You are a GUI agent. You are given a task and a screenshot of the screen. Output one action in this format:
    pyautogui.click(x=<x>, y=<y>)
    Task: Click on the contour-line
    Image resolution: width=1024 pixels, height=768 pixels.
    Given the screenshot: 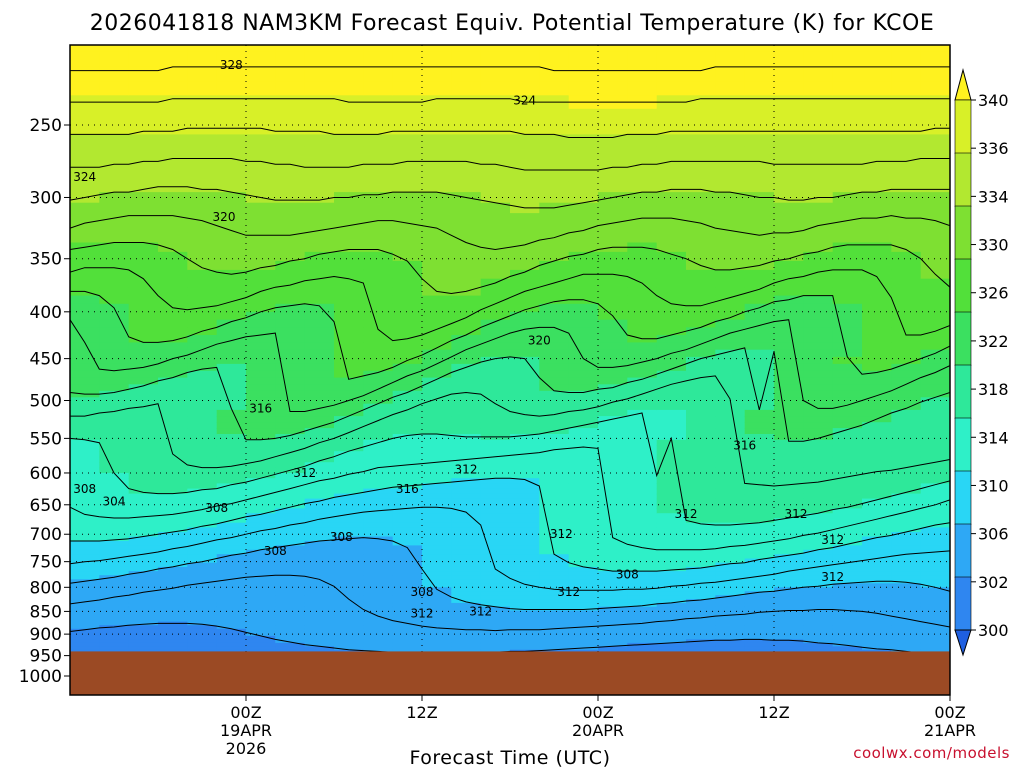 What is the action you would take?
    pyautogui.click(x=510, y=603)
    